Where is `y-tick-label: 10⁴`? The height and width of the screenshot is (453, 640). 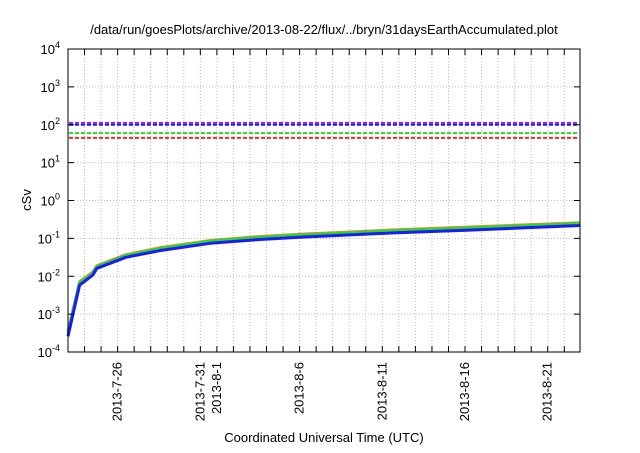
y-tick-label: 10⁴ is located at coordinates (50, 48).